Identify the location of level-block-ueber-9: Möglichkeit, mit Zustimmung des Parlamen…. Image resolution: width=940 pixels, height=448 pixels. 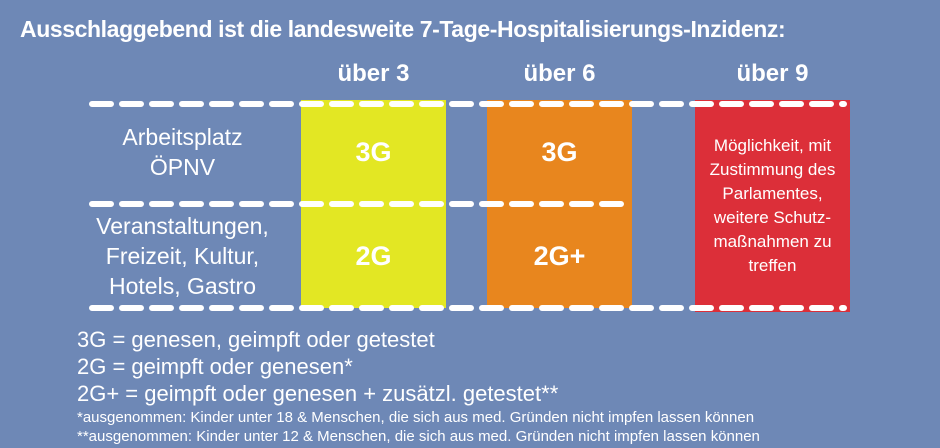
(772, 206).